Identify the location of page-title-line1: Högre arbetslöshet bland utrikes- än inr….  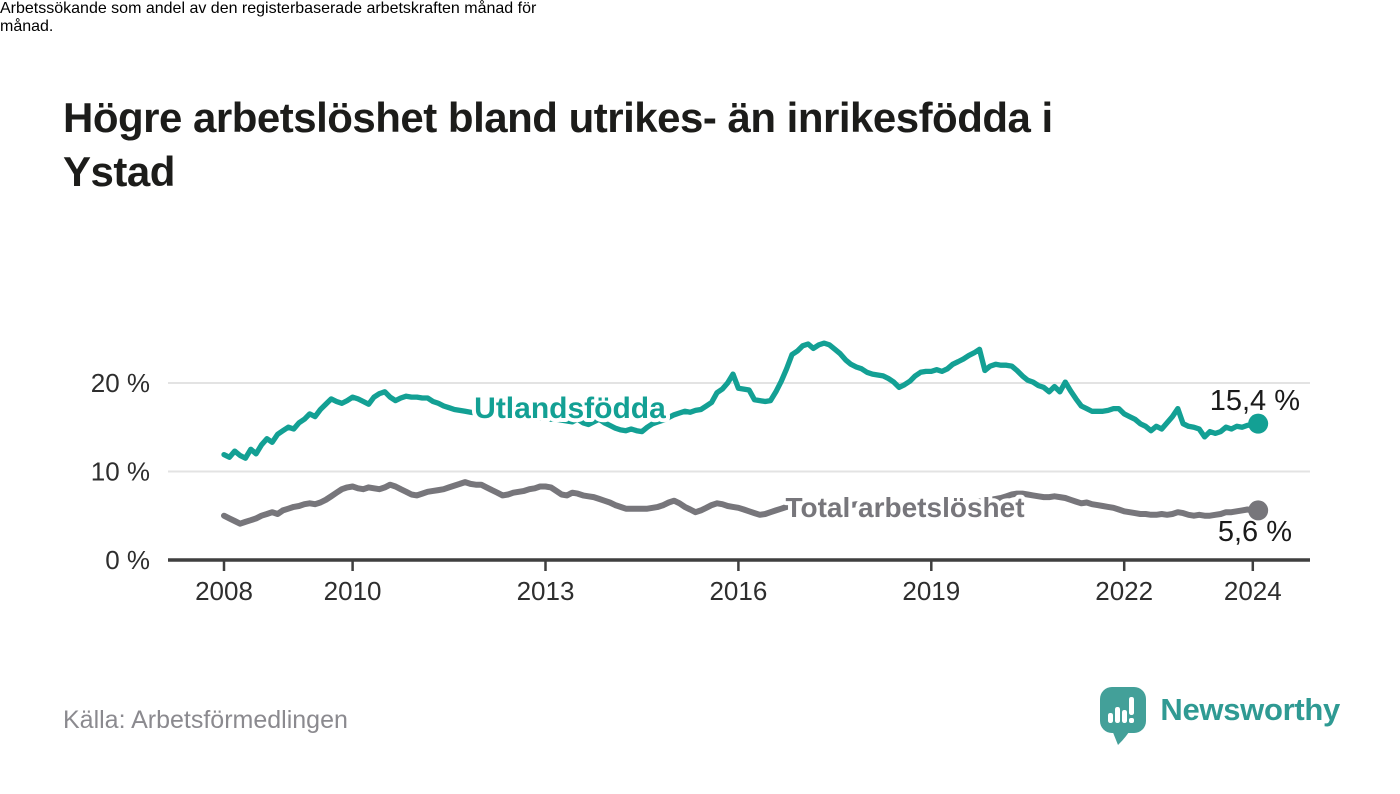
(558, 118).